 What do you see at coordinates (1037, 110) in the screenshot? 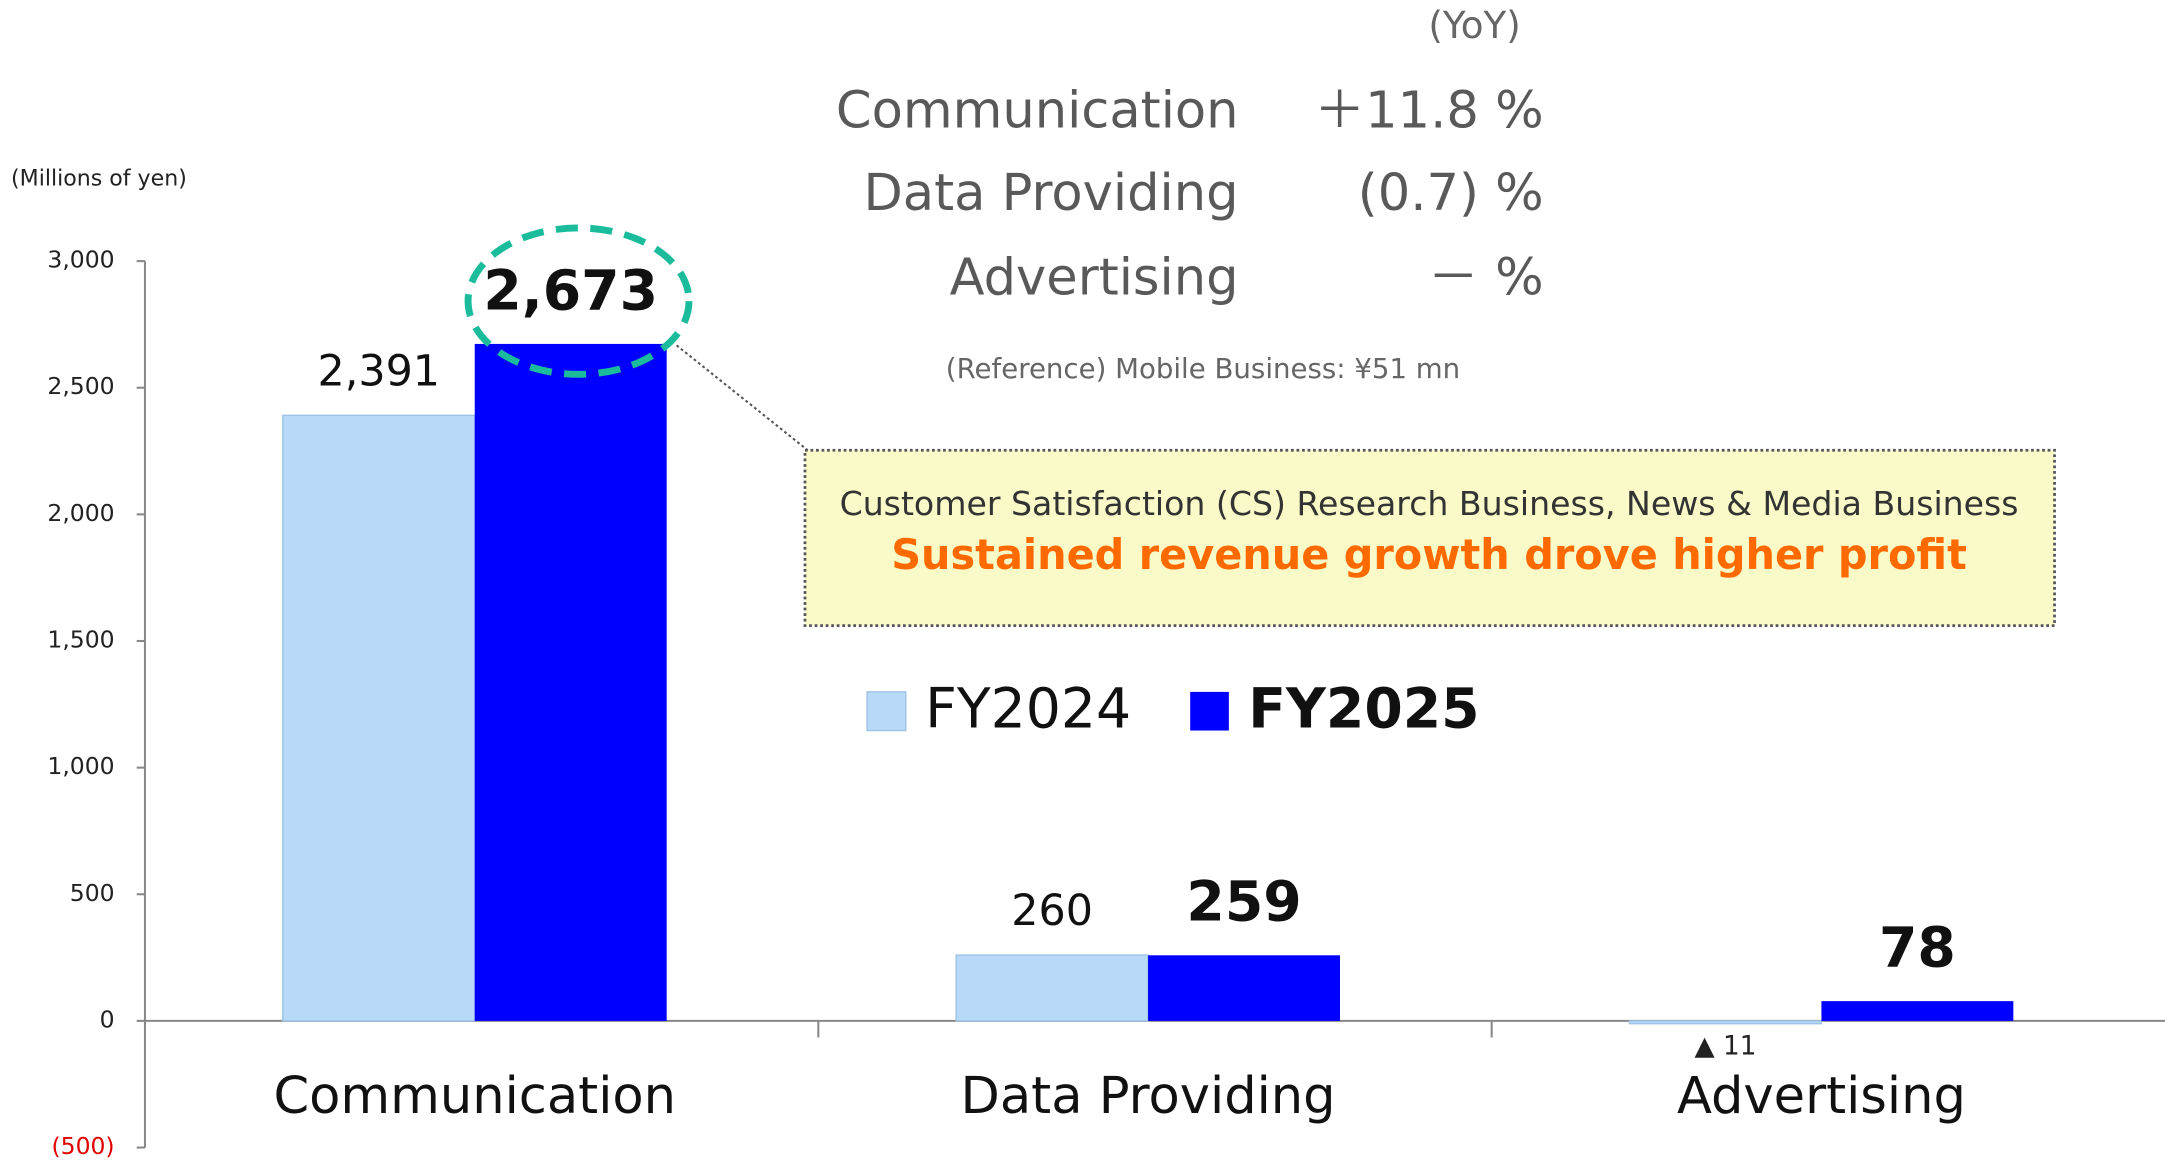
I see `yoy-name: Communication` at bounding box center [1037, 110].